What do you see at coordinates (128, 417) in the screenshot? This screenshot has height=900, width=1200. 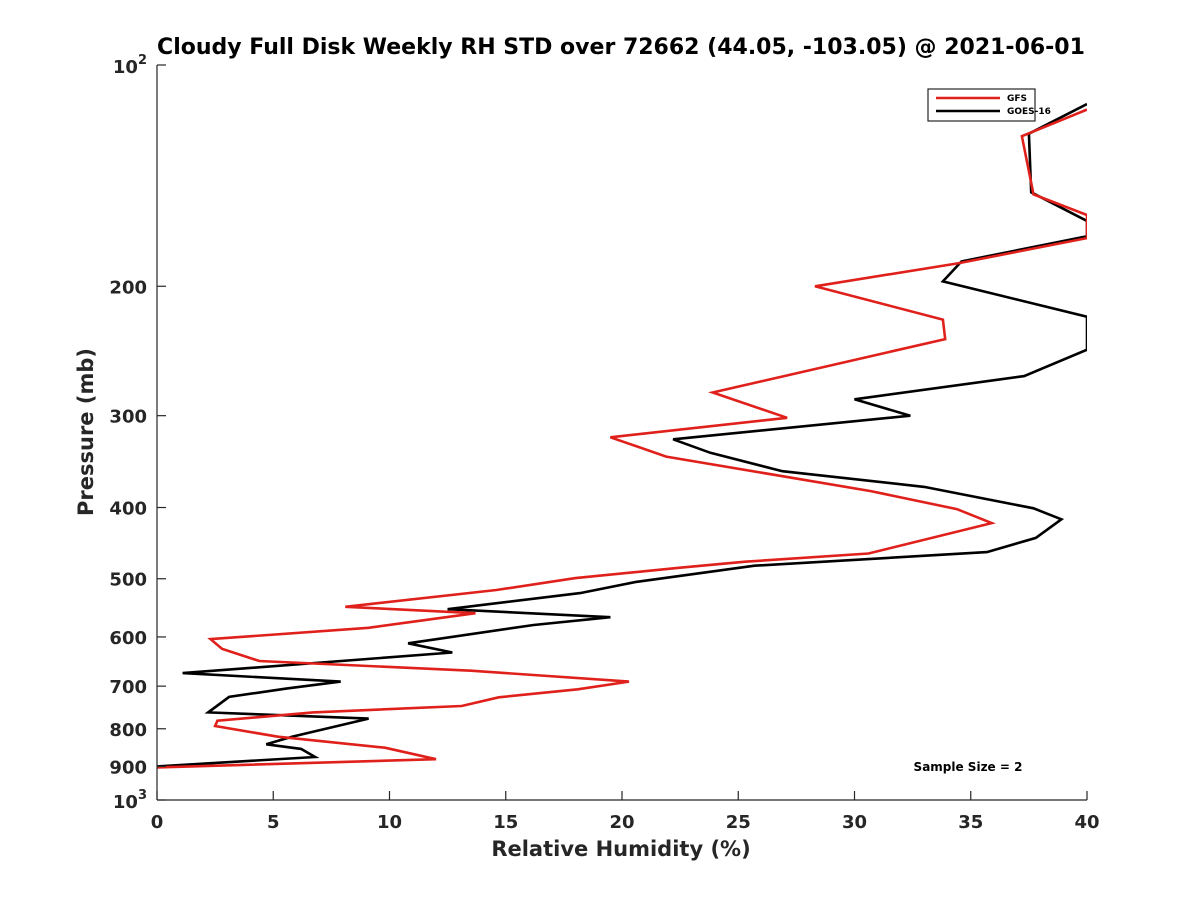 I see `y-tick-label: 300` at bounding box center [128, 417].